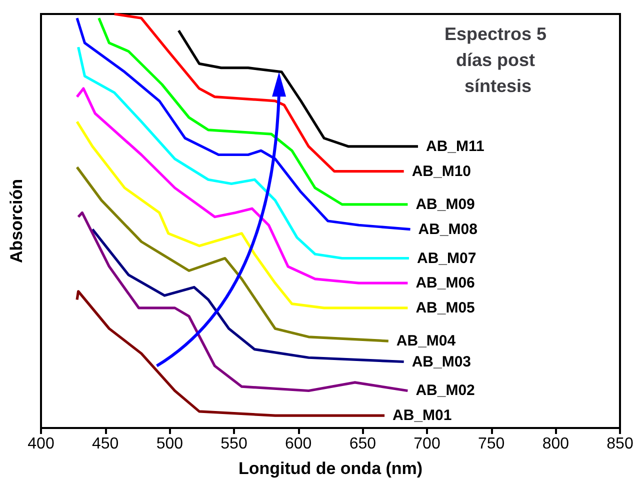 The height and width of the screenshot is (487, 637). I want to click on y-axis-title: Absorción, so click(16, 221).